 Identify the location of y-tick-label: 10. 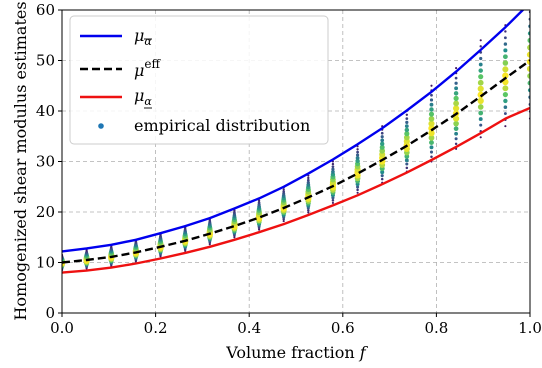
(45, 263).